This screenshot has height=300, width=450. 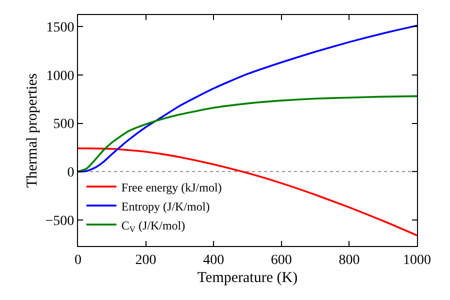 What do you see at coordinates (60, 76) in the screenshot?
I see `y-tick-label: 1000` at bounding box center [60, 76].